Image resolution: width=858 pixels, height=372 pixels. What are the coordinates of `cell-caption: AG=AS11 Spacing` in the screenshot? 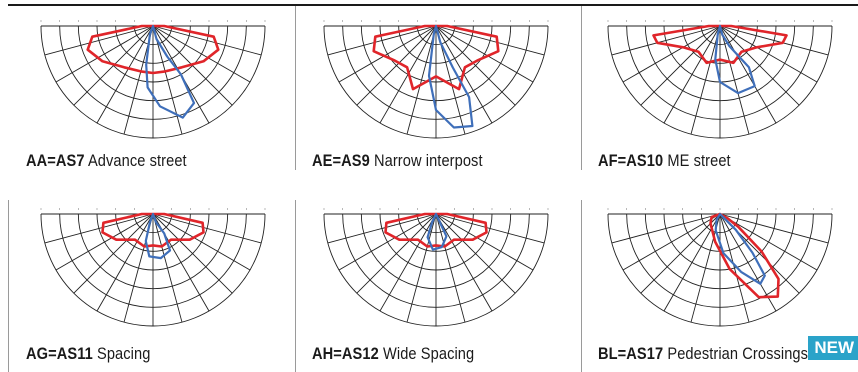 It's located at (88, 354).